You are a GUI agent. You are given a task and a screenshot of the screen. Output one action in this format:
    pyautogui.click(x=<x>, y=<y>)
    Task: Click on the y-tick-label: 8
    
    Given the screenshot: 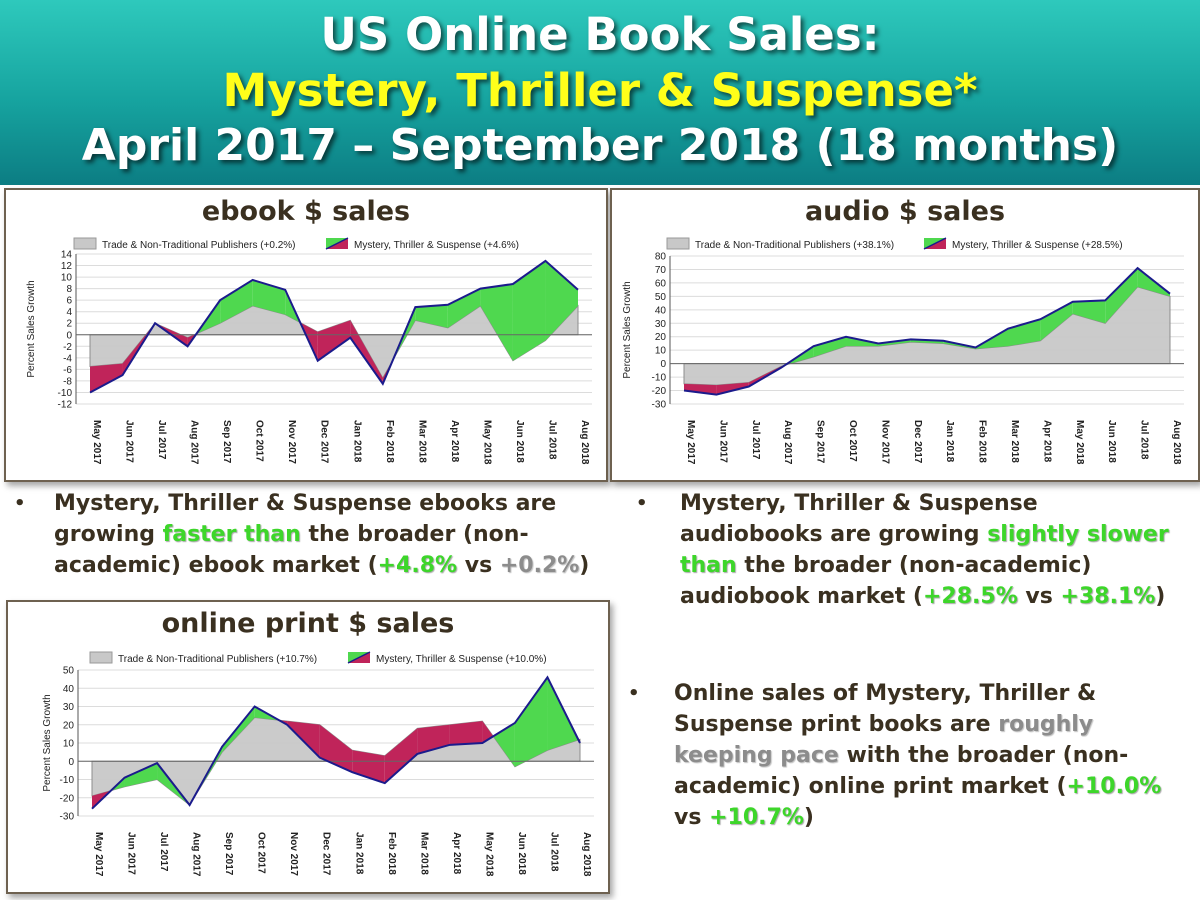 What is the action you would take?
    pyautogui.click(x=69, y=289)
    